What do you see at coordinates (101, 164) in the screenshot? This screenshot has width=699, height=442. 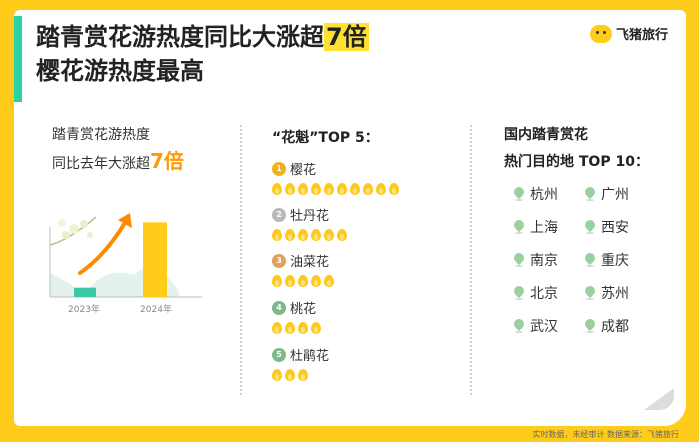 I see `growth-line-2-text: 同比去年大涨超` at bounding box center [101, 164].